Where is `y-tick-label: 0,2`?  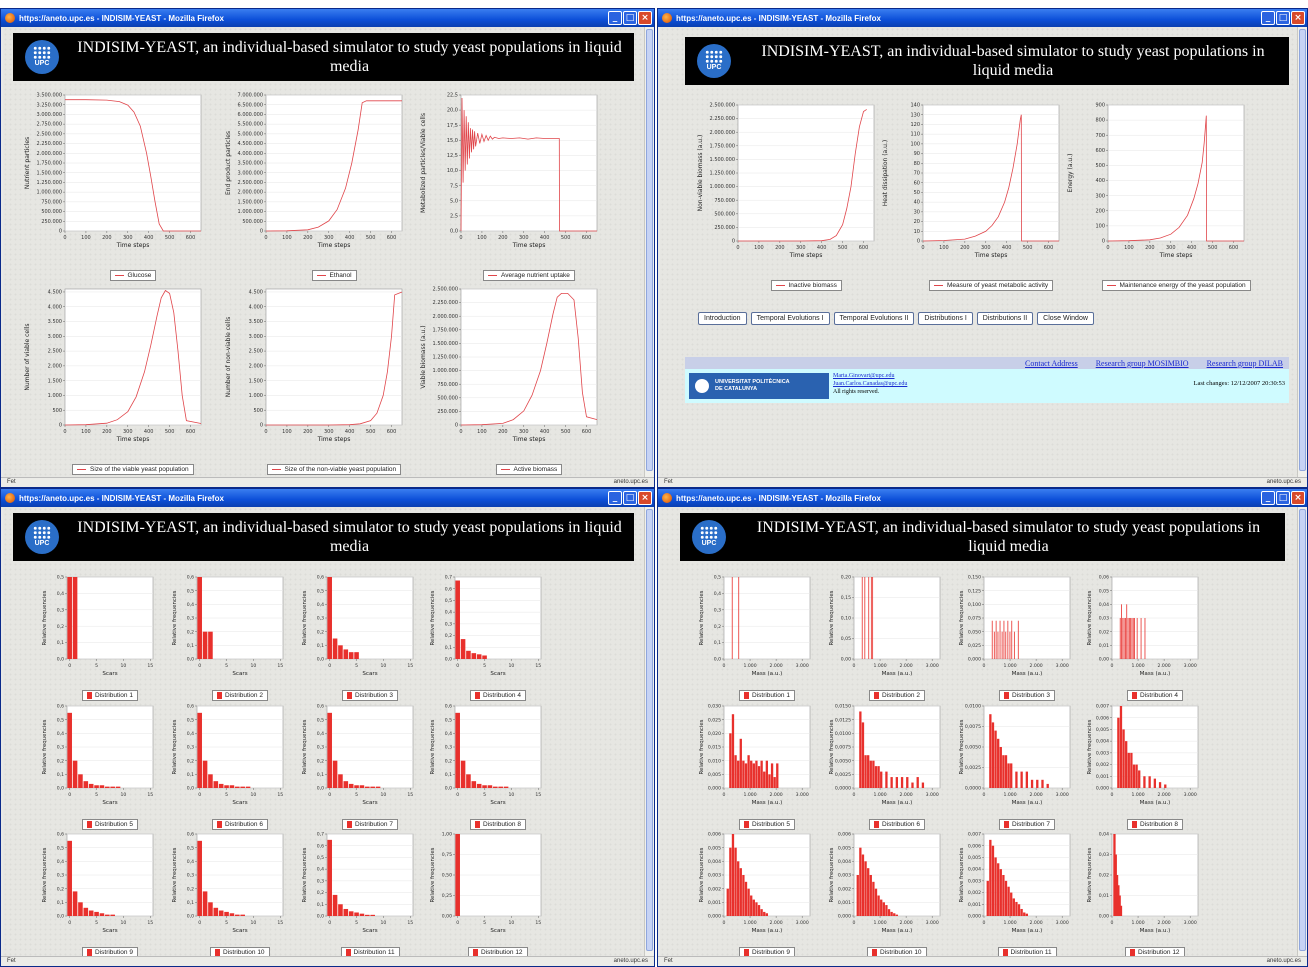 y-tick-label: 0,2 is located at coordinates (190, 632).